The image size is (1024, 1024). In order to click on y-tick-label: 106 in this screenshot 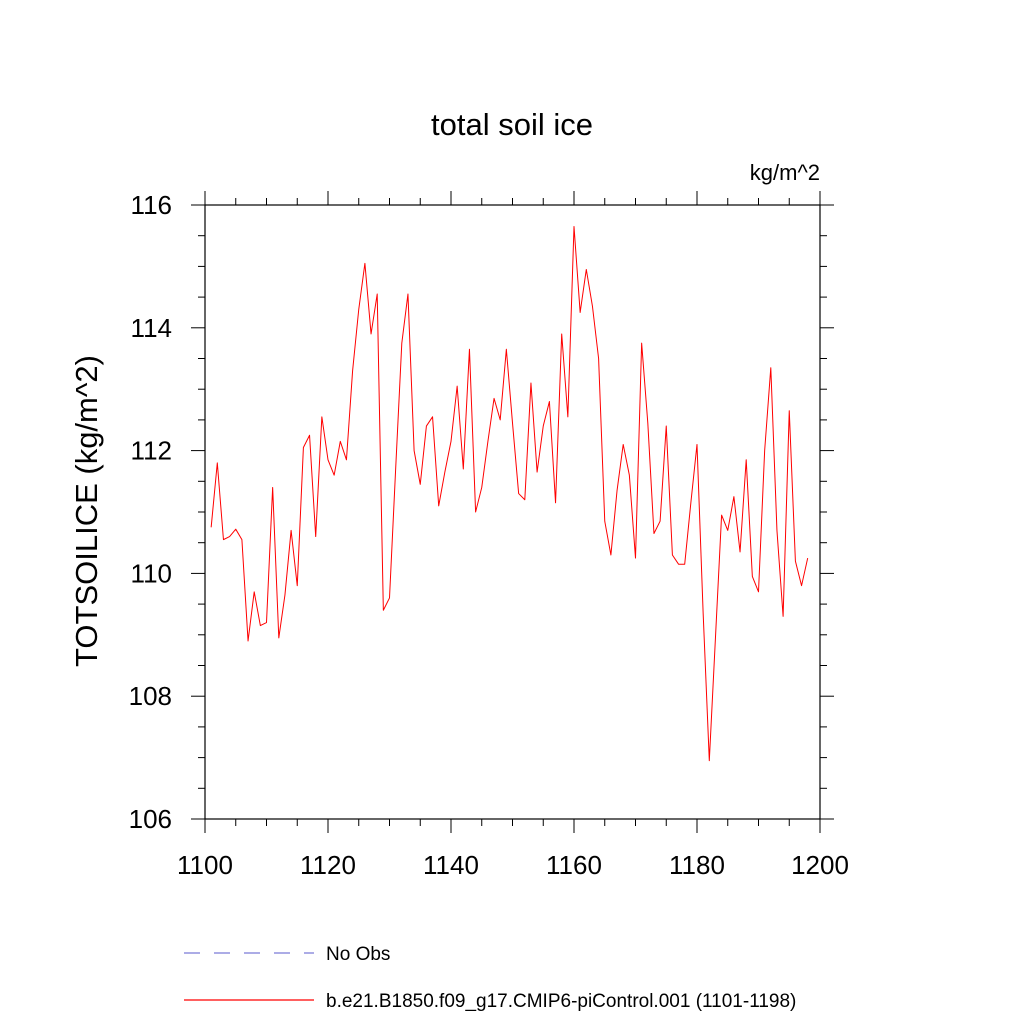, I will do `click(150, 819)`.